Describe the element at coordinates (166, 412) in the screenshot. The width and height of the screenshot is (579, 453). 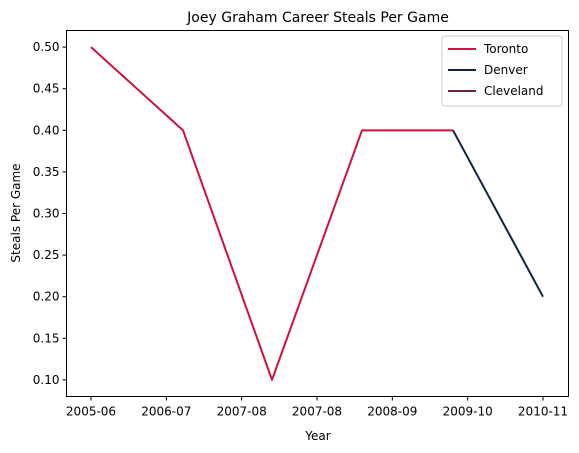
I see `x-tick-label: 2006-07` at that location.